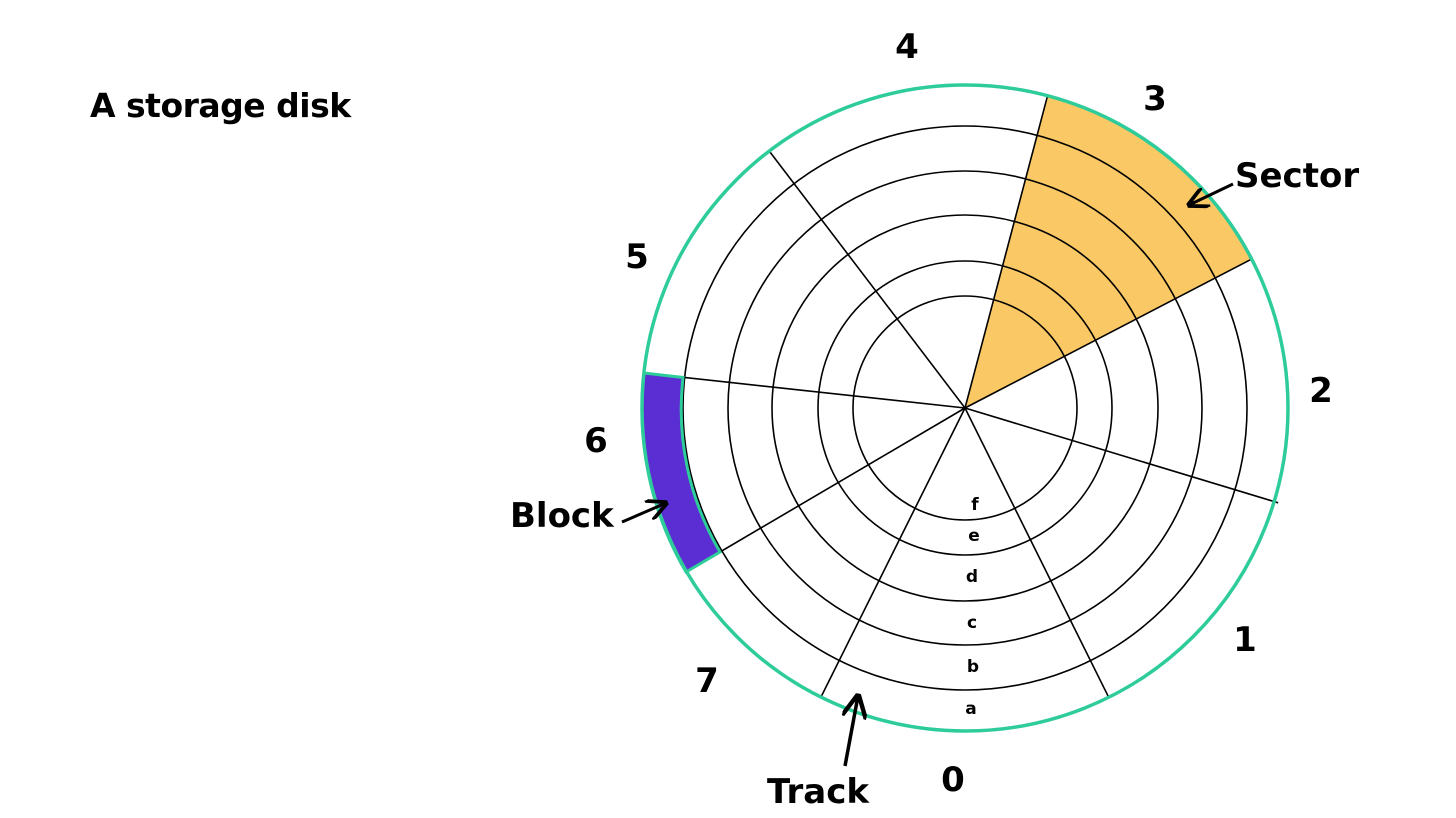  Describe the element at coordinates (975, 505) in the screenshot. I see `track-letter-f: f` at that location.